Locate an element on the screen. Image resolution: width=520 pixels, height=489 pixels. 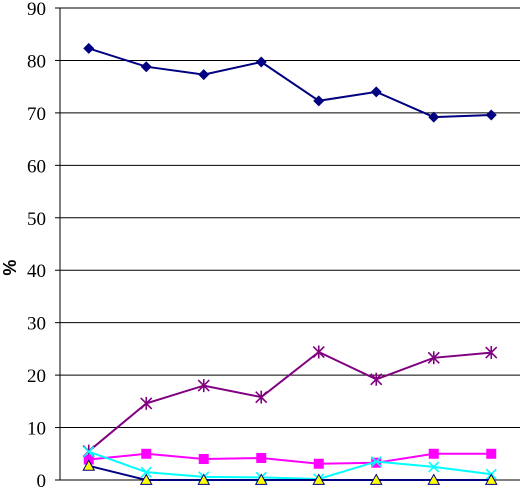
y-tick-label: 90 is located at coordinates (36, 10).